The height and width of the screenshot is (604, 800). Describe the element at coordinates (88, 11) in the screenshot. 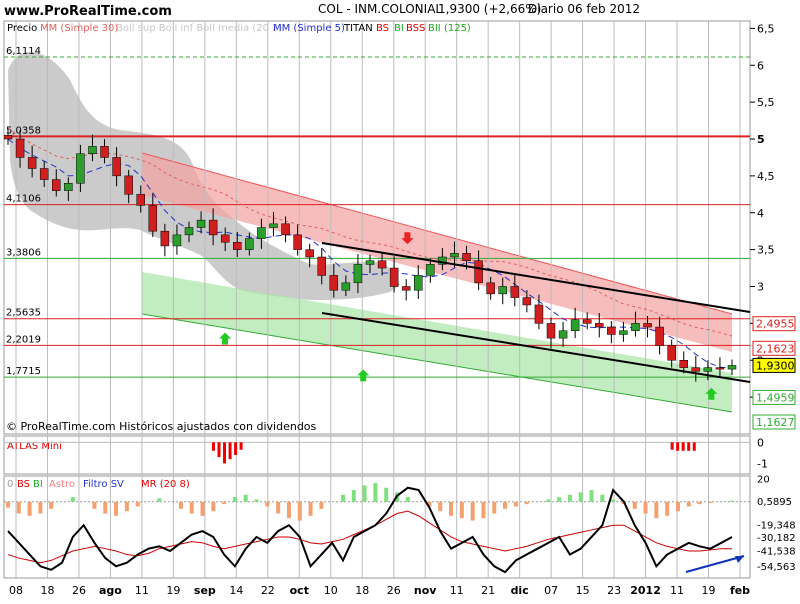

I see `site-title: www.ProRealTime.com` at that location.